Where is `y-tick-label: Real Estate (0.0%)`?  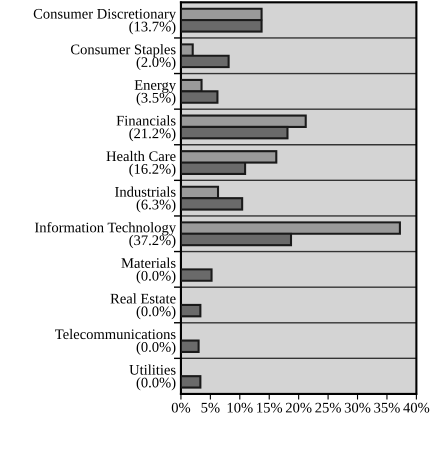
y-tick-label: Real Estate (0.0%) is located at coordinates (143, 306).